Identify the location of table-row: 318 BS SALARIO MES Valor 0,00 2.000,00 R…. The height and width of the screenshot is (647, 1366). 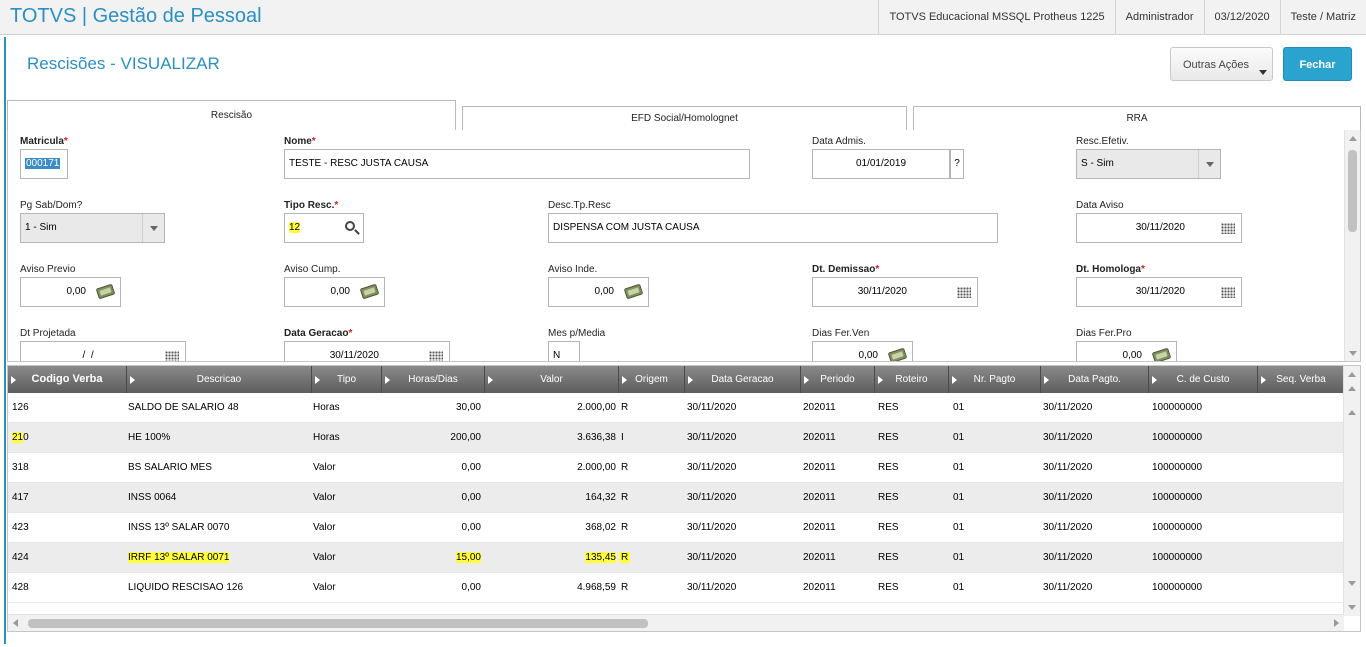
(676, 468).